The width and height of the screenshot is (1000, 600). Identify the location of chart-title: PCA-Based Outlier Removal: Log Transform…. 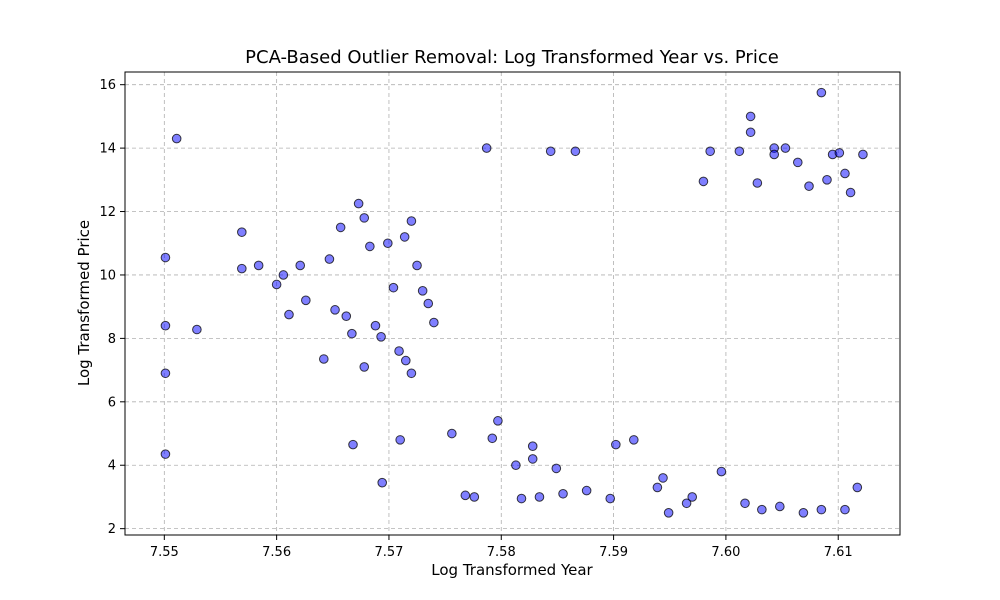
(512, 57).